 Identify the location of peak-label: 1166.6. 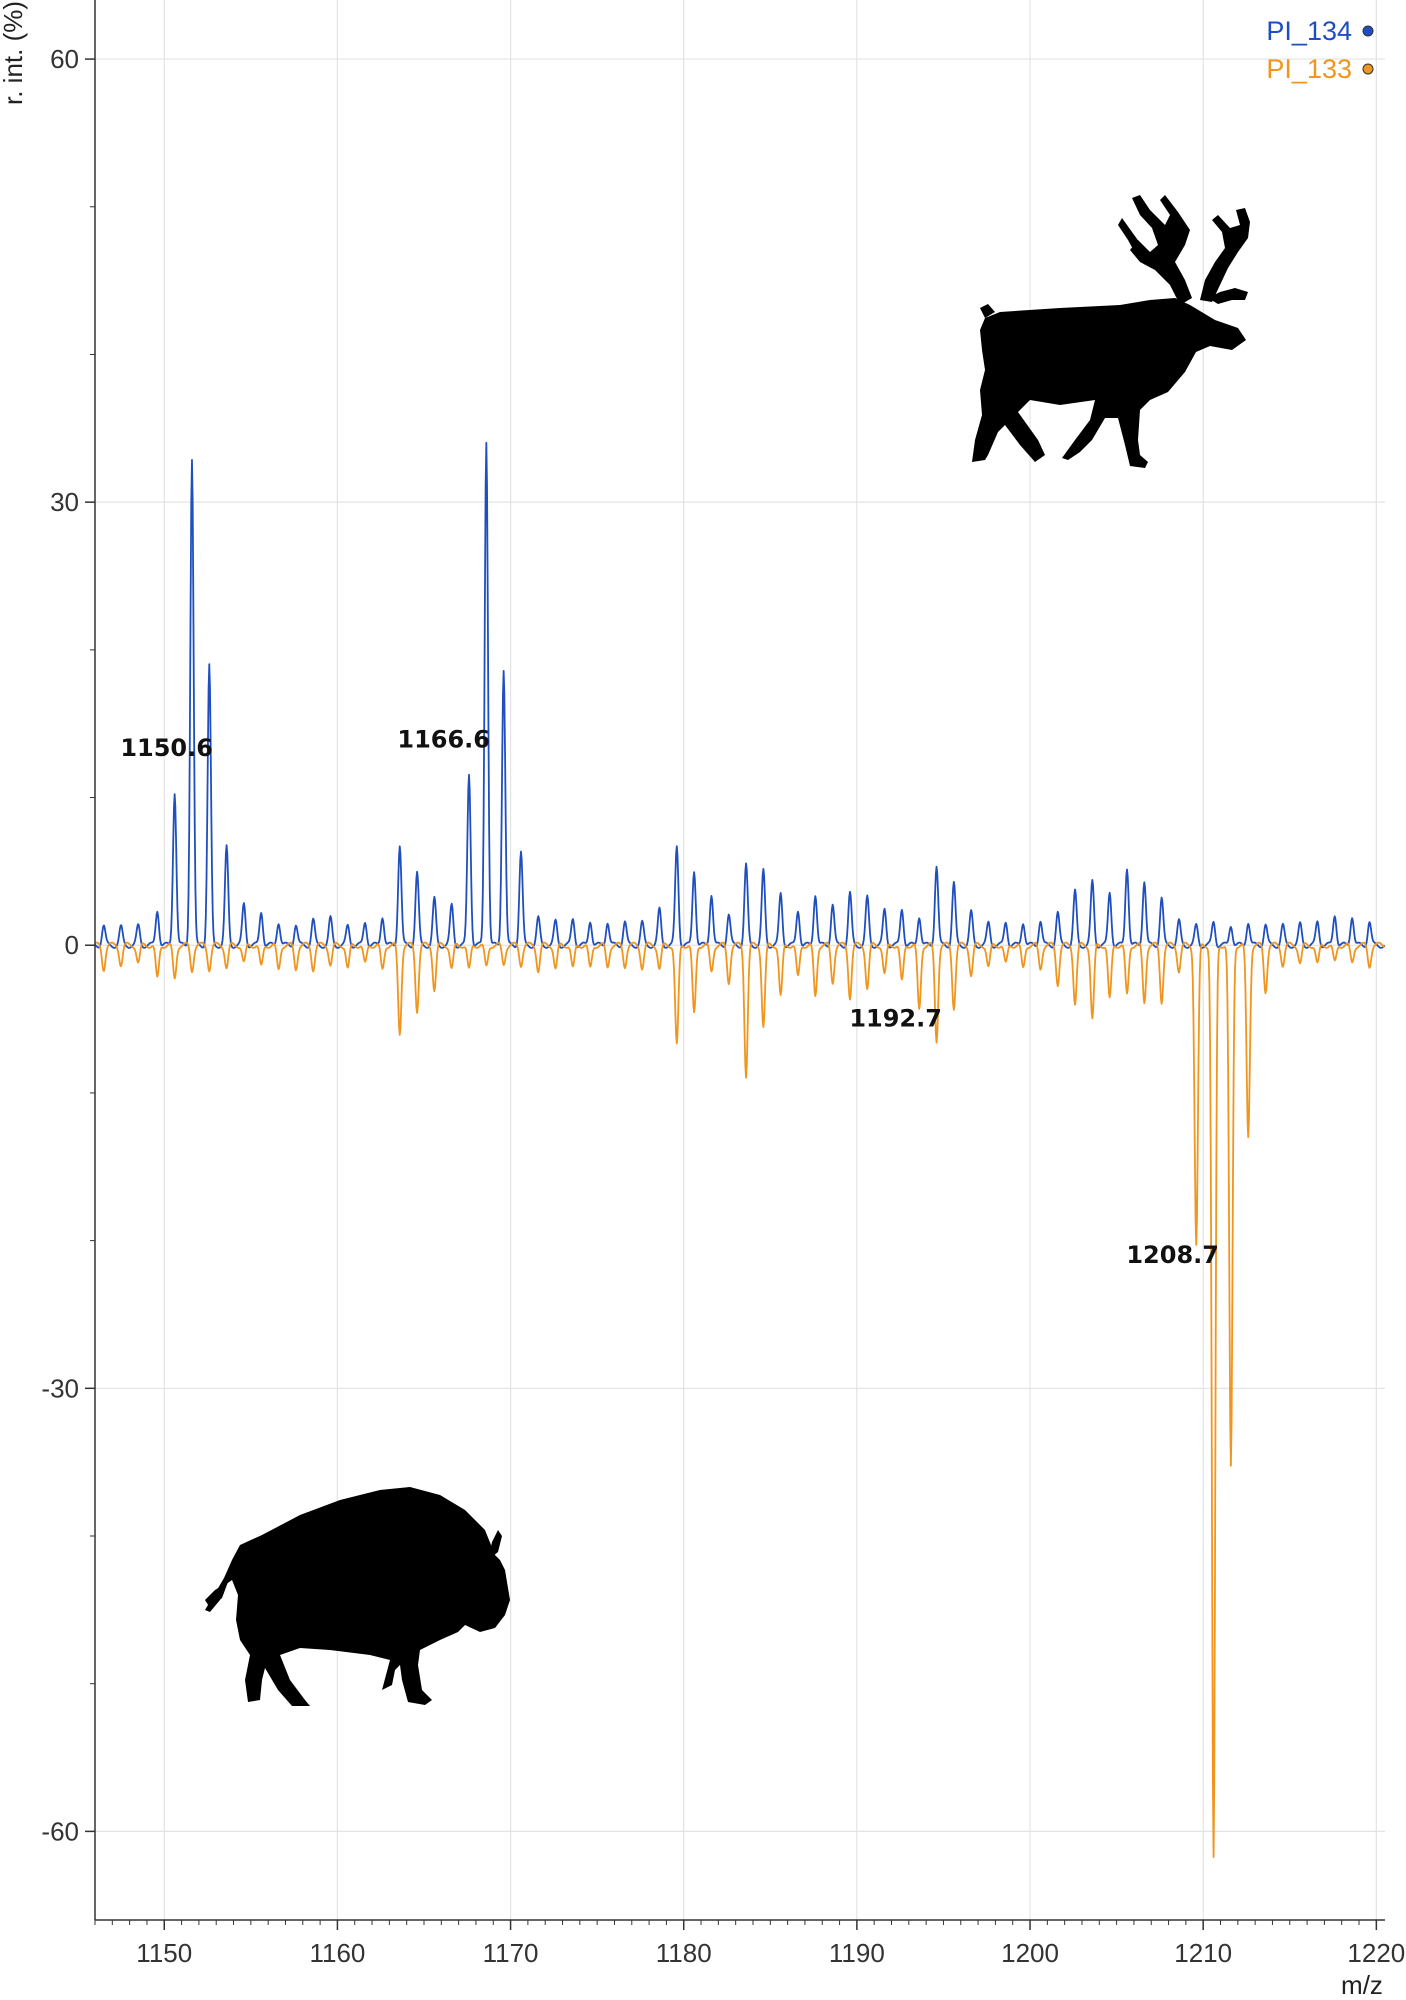
(443, 739).